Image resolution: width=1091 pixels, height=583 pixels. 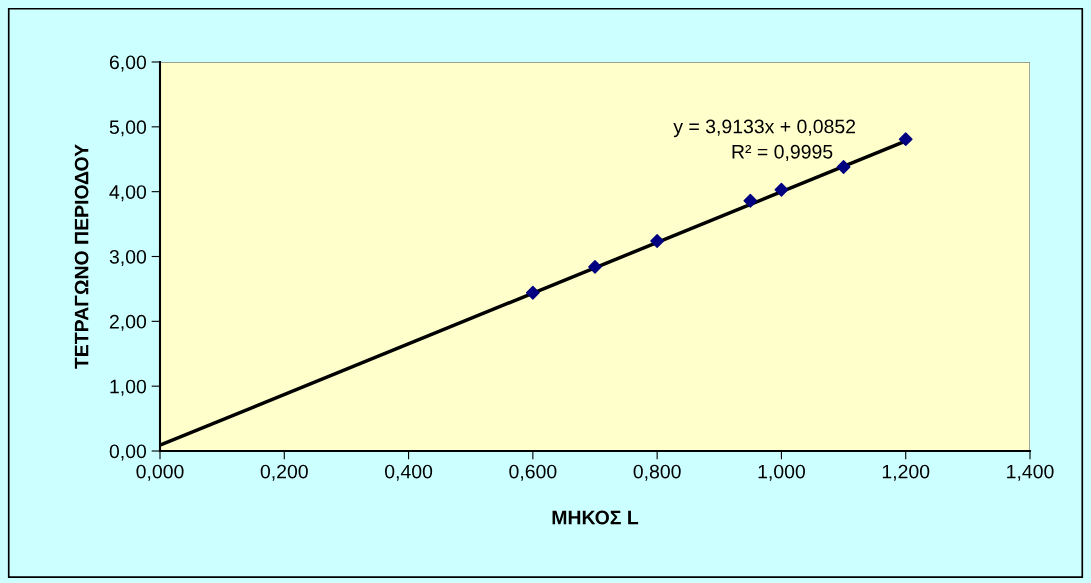 What do you see at coordinates (782, 152) in the screenshot?
I see `annotation: R² = 0,9995` at bounding box center [782, 152].